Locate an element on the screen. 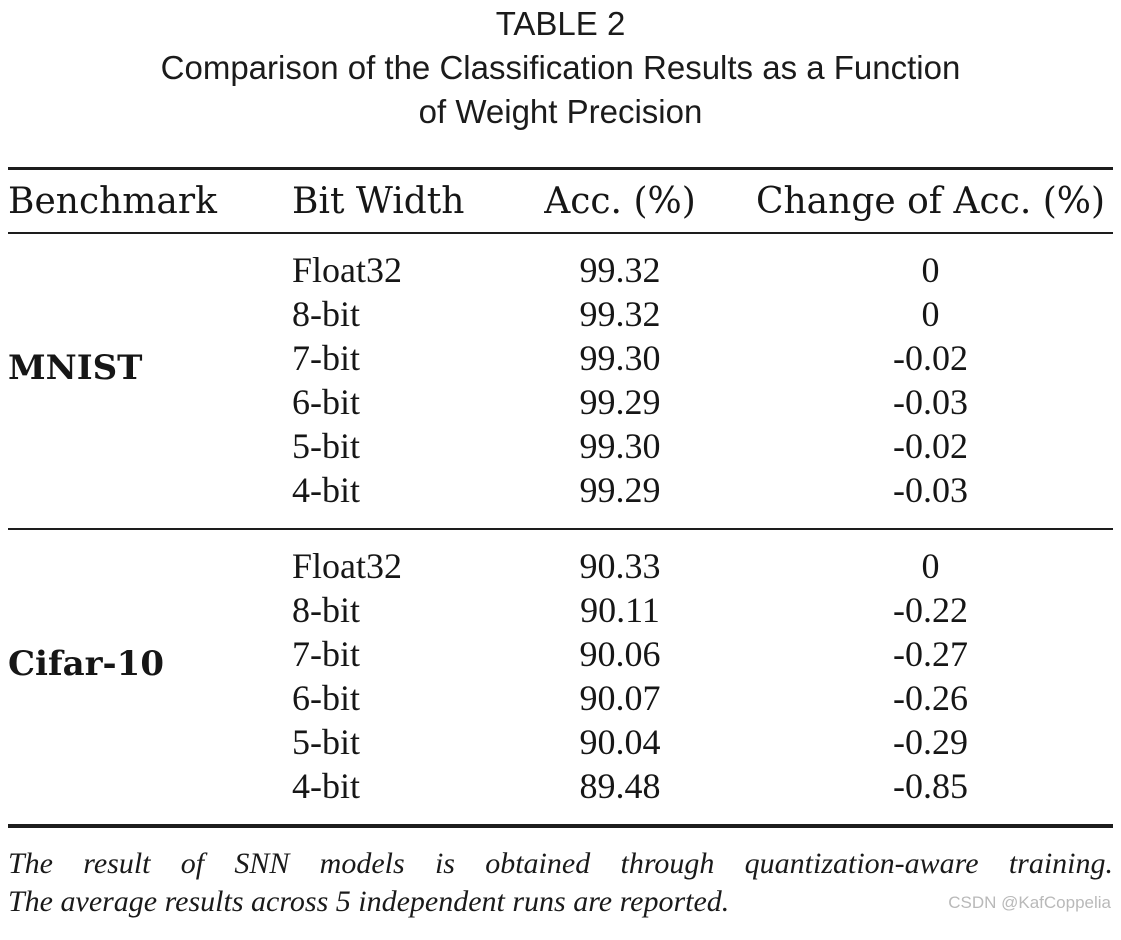  section-divider-rule is located at coordinates (560, 529).